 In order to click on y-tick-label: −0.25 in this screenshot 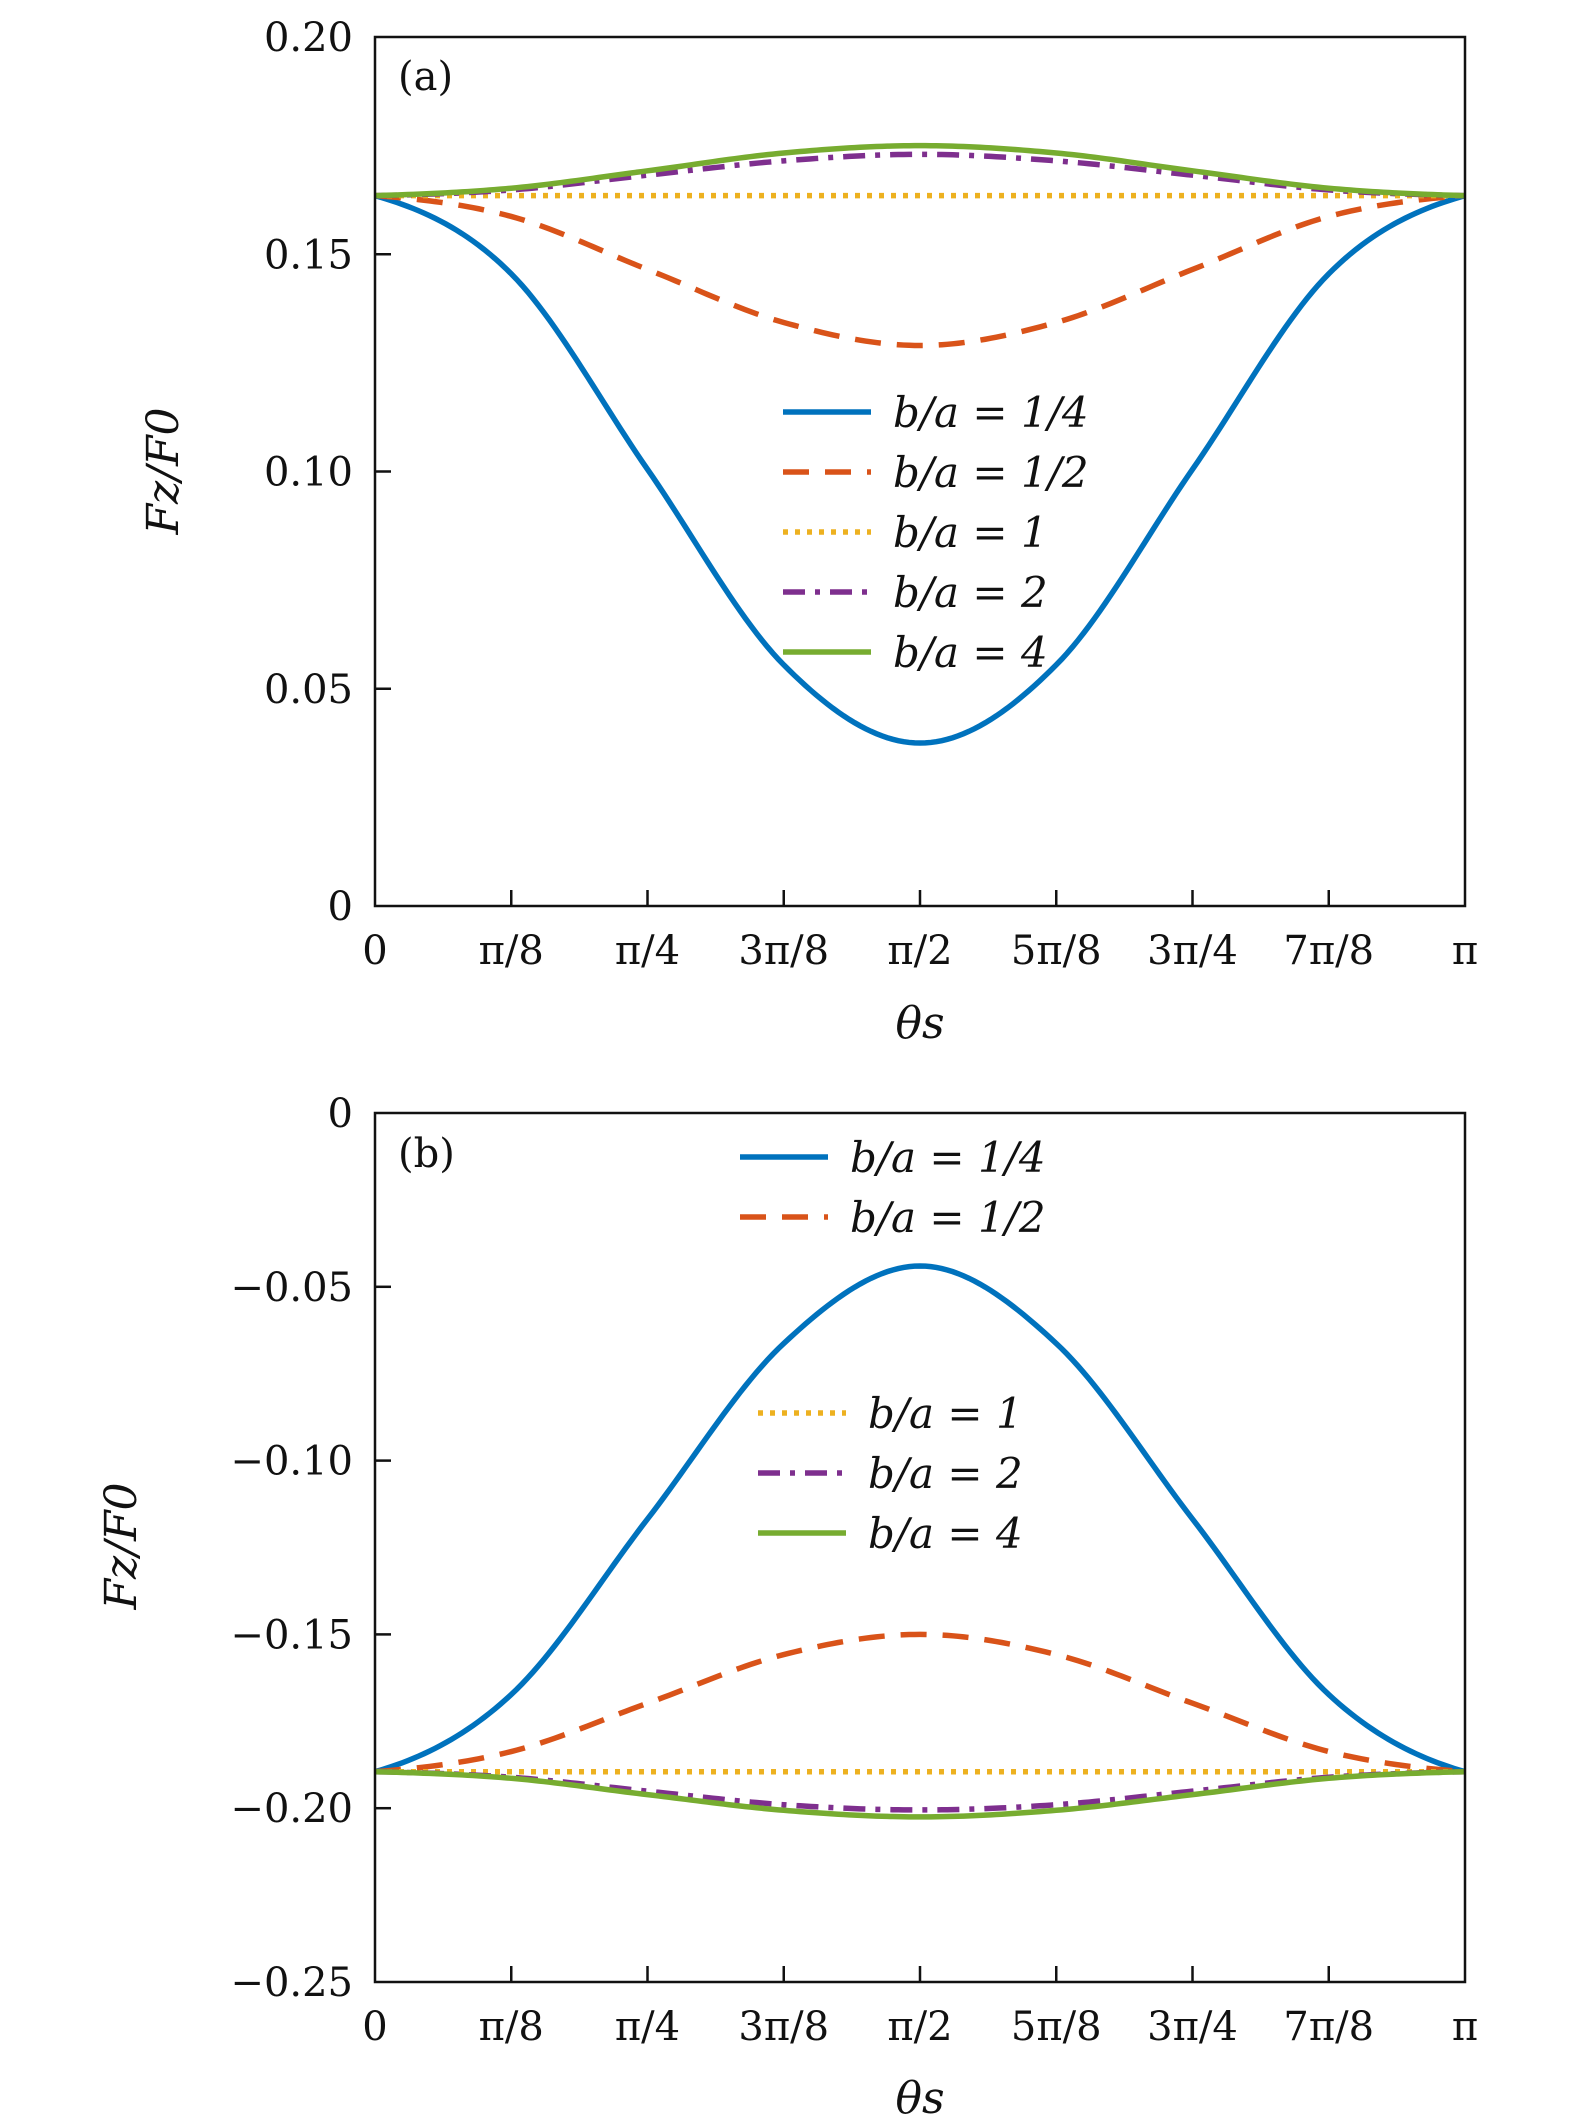, I will do `click(291, 1983)`.